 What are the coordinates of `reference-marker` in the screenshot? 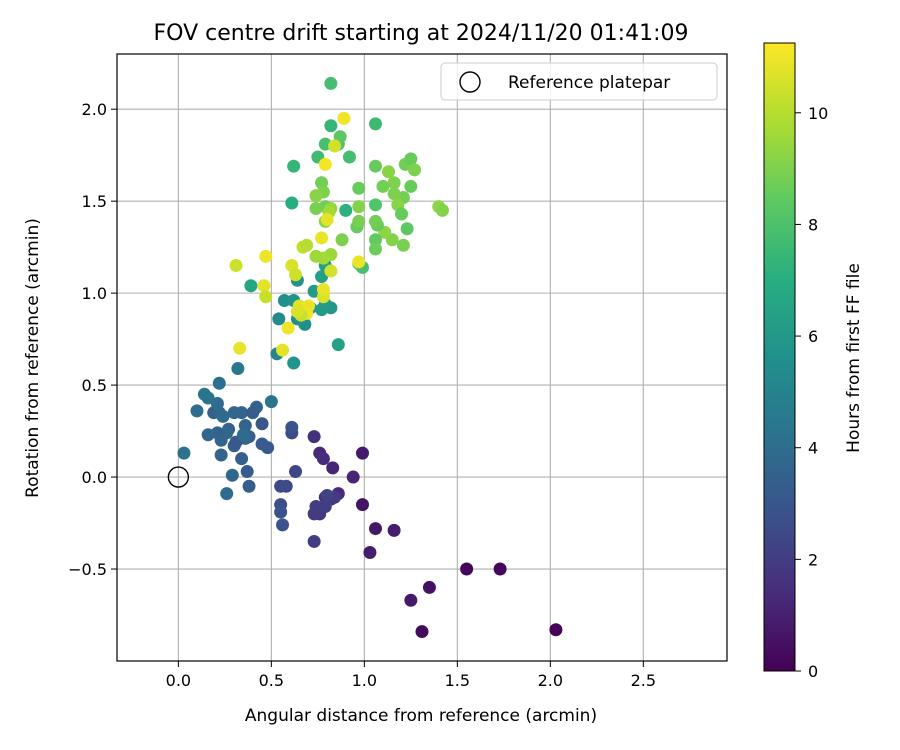 It's located at (178, 477).